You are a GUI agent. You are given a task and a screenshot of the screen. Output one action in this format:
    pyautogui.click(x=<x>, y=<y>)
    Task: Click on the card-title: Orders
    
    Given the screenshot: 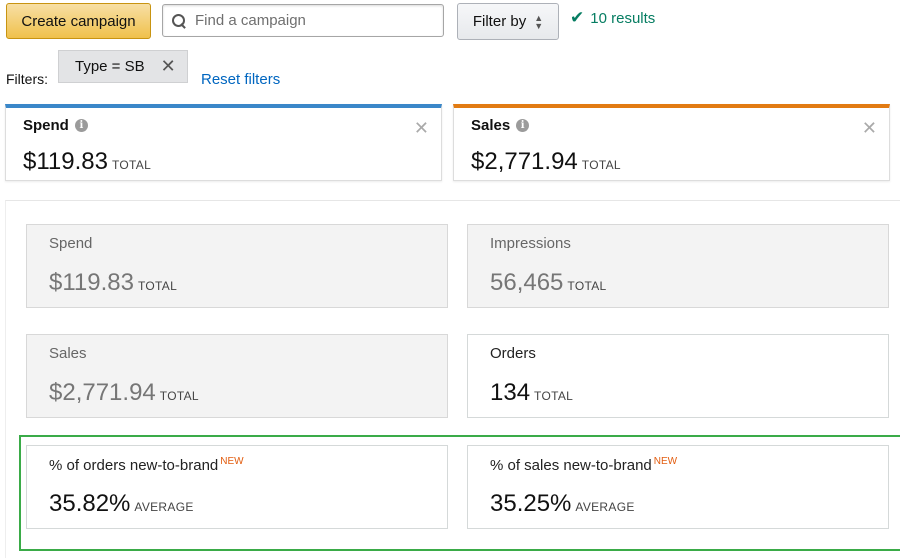 What is the action you would take?
    pyautogui.click(x=513, y=353)
    